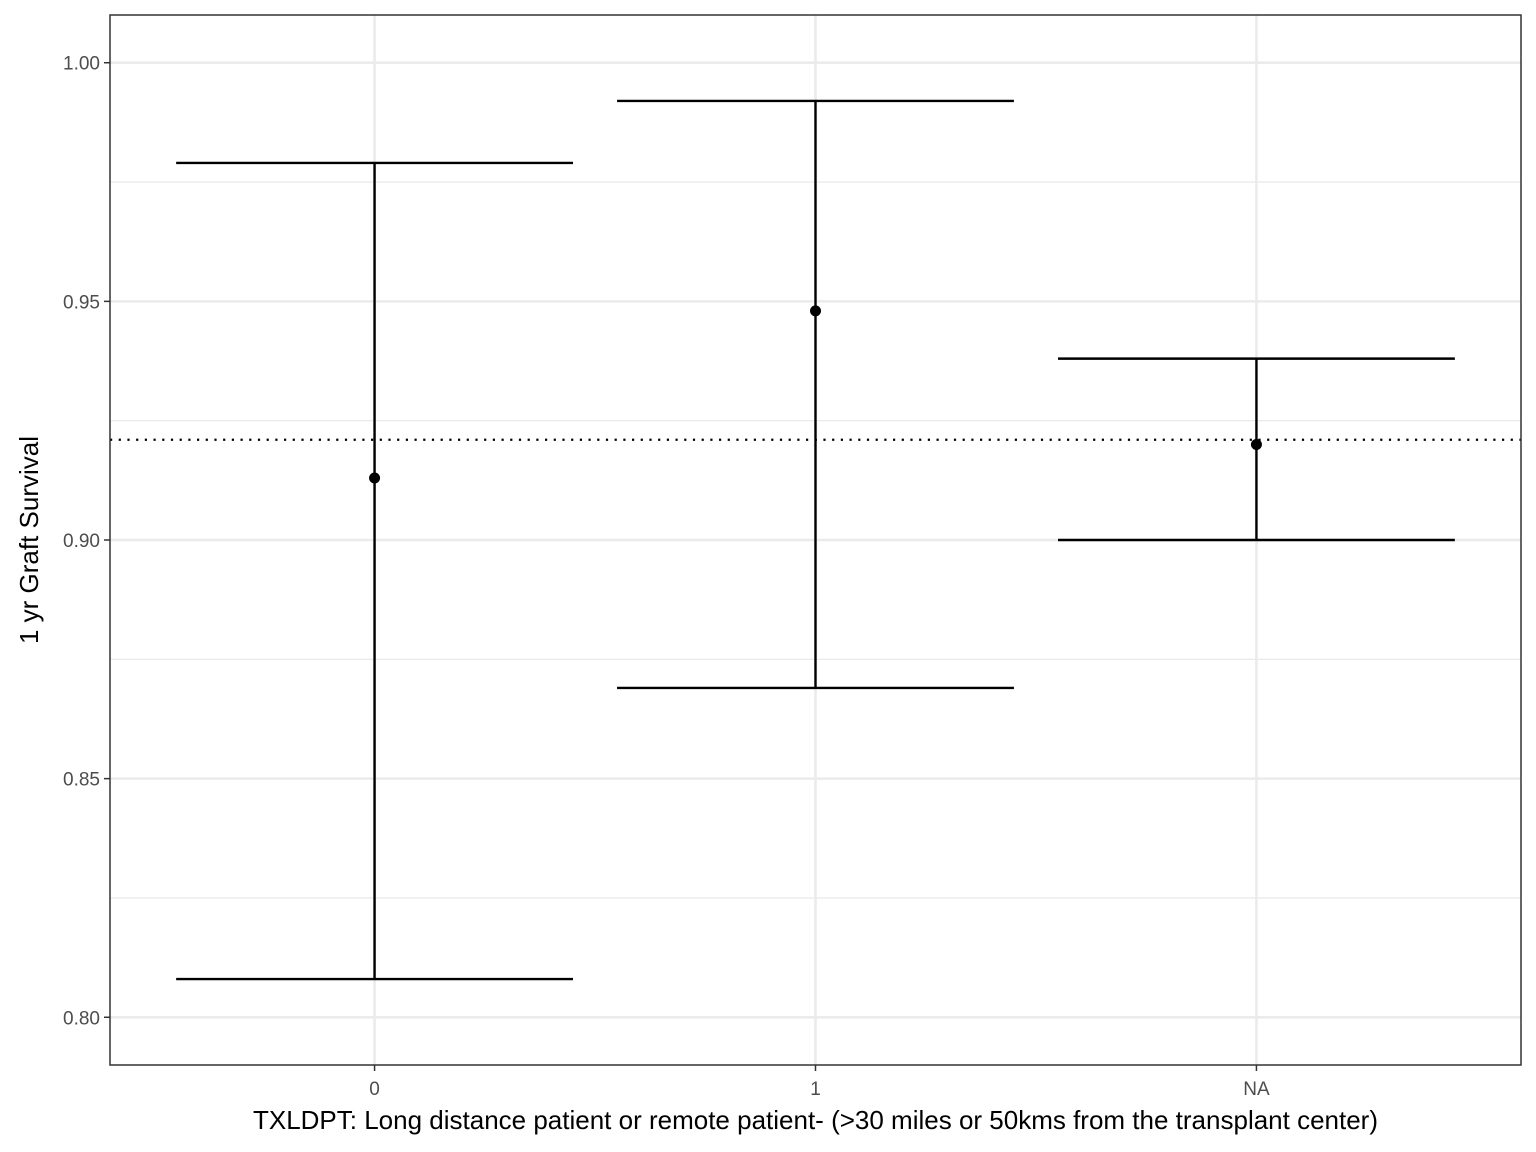 This screenshot has height=1152, width=1536. I want to click on x-axis-ticks: 0 1 NA, so click(819, 1082).